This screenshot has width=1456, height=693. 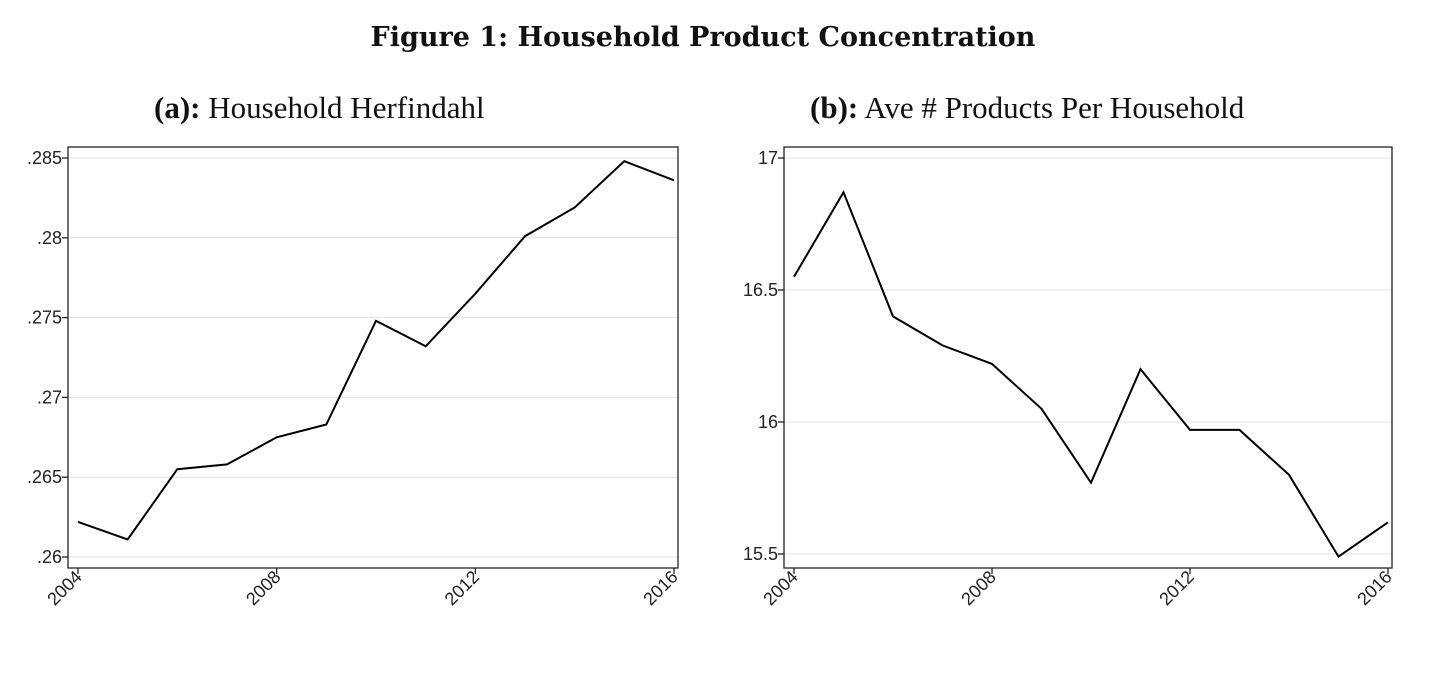 What do you see at coordinates (1374, 588) in the screenshot?
I see `chart2-x-tick-label-3: 2016` at bounding box center [1374, 588].